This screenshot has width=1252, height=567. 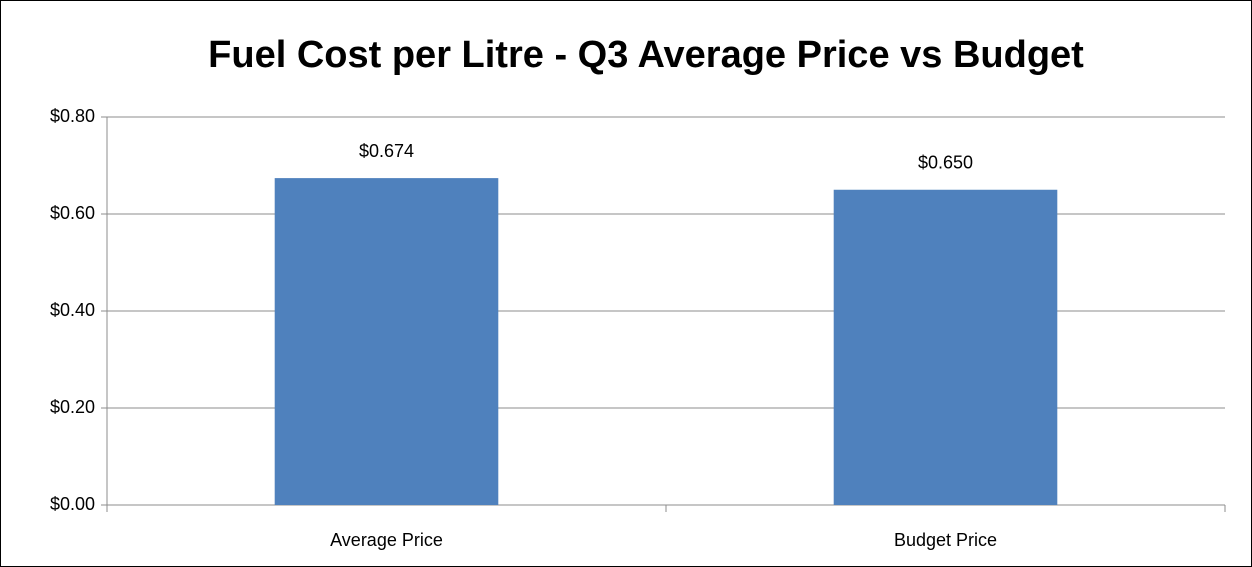 I want to click on y-tick-label: $0.80, so click(x=72, y=116).